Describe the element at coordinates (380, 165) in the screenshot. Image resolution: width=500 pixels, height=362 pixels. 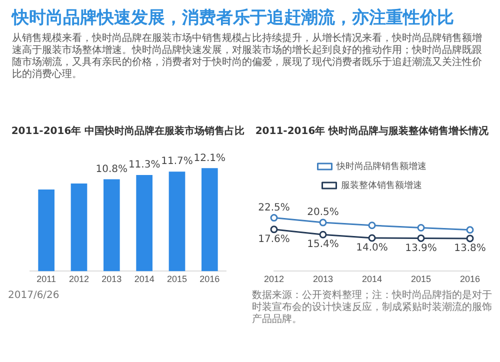
I see `legend-label: 快时尚品牌销售额增速` at that location.